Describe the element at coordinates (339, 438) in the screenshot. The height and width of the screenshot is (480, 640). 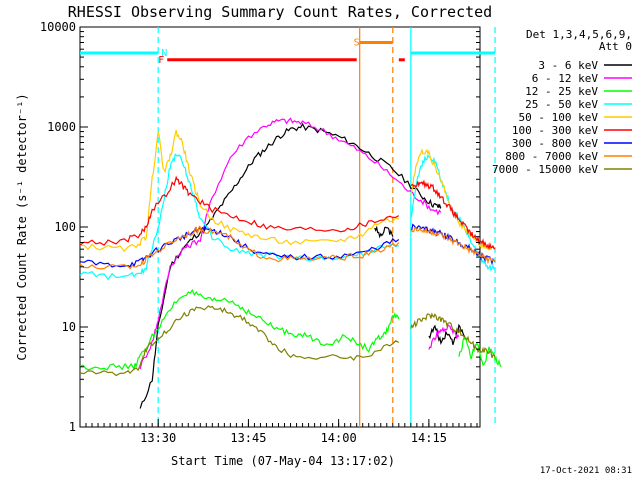
I see `x-tick-label: 14:00` at that location.